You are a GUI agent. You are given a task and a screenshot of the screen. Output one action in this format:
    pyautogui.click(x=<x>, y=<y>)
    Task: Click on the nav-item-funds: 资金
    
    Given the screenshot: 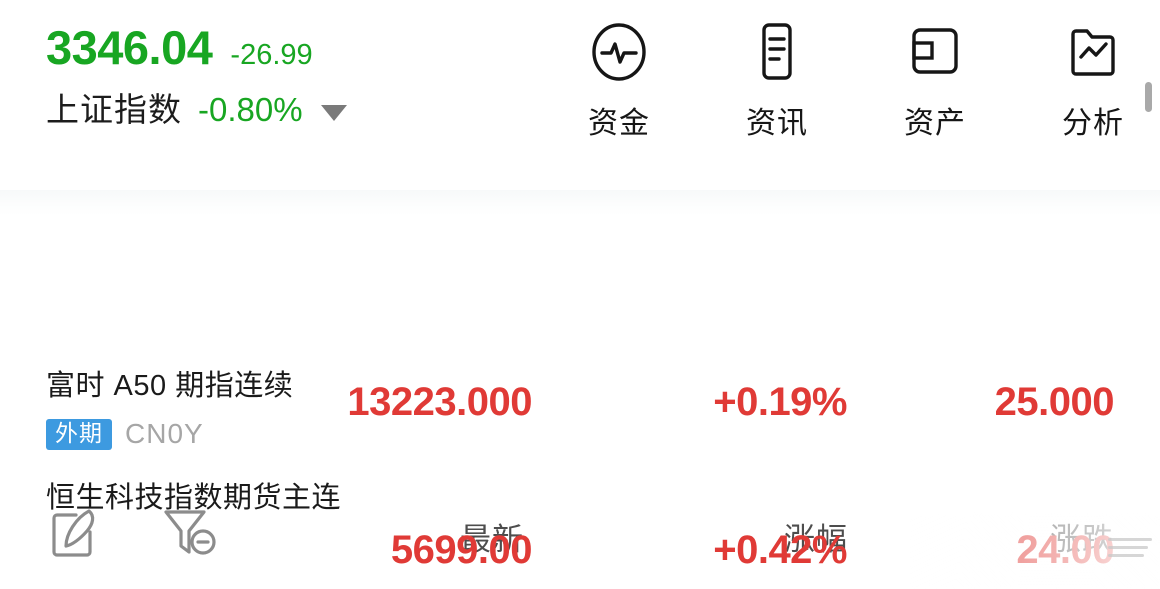 What is the action you would take?
    pyautogui.click(x=619, y=82)
    